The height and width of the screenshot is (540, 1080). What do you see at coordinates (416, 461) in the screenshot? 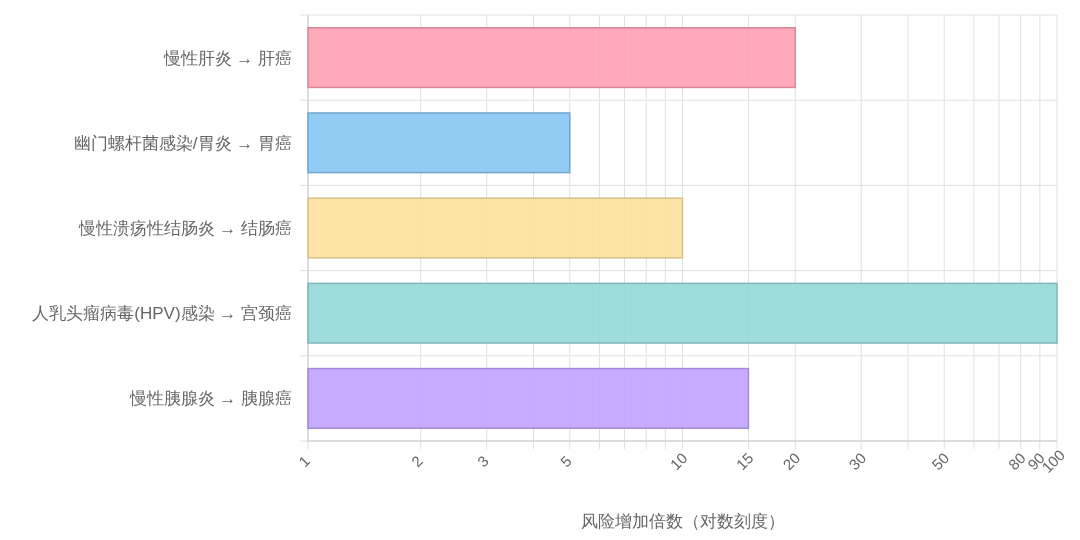
I see `x-tick-label: 2` at bounding box center [416, 461].